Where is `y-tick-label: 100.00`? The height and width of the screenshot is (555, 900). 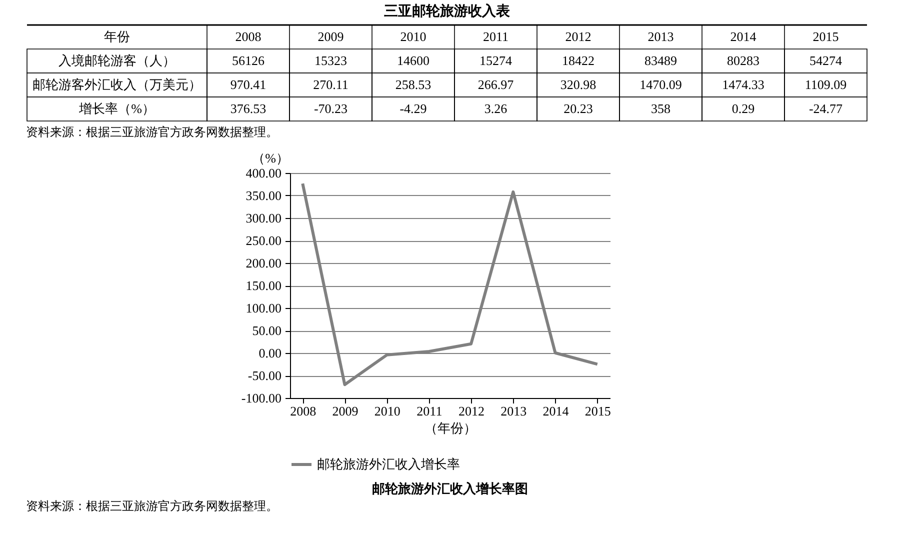 y-tick-label: 100.00 is located at coordinates (264, 308).